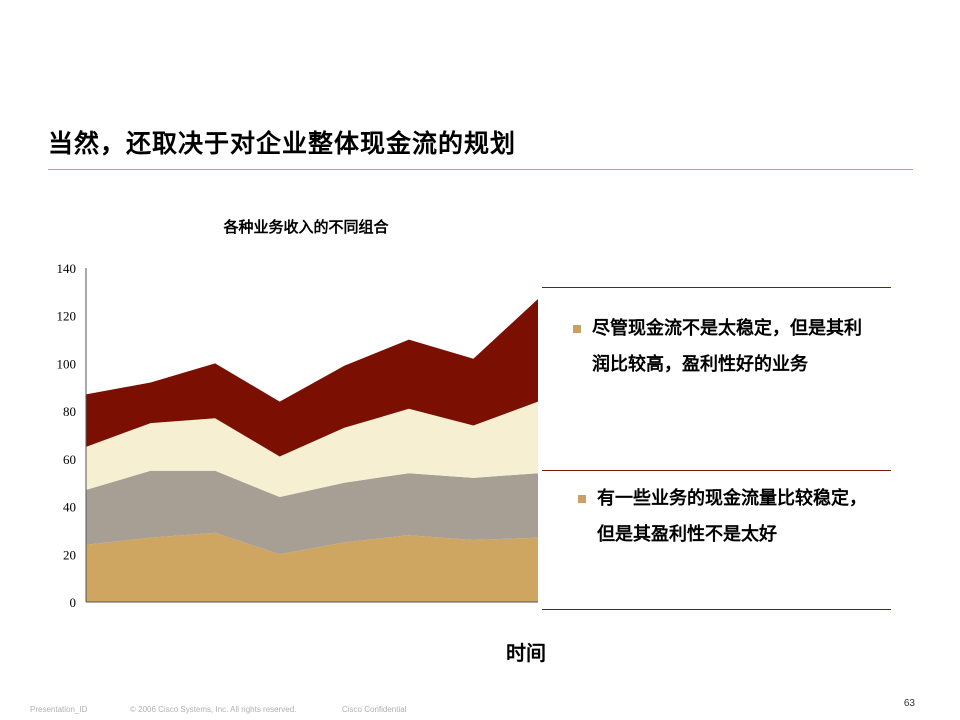 The width and height of the screenshot is (960, 720). What do you see at coordinates (67, 316) in the screenshot?
I see `y-tick-label: 120` at bounding box center [67, 316].